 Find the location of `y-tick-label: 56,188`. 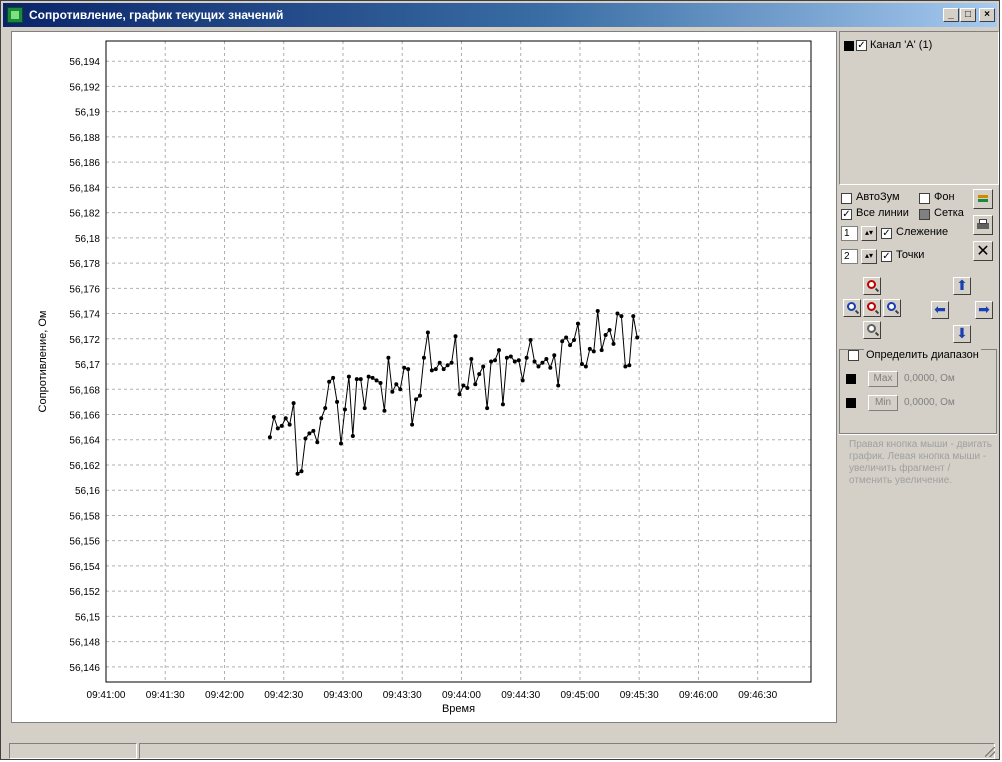

y-tick-label: 56,188 is located at coordinates (84, 138).